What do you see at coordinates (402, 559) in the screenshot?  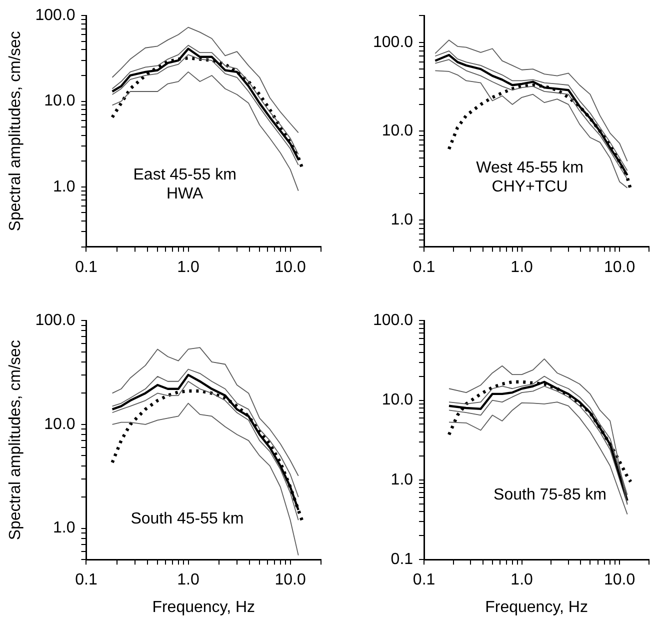 I see `y-tick-label: 0.1` at bounding box center [402, 559].